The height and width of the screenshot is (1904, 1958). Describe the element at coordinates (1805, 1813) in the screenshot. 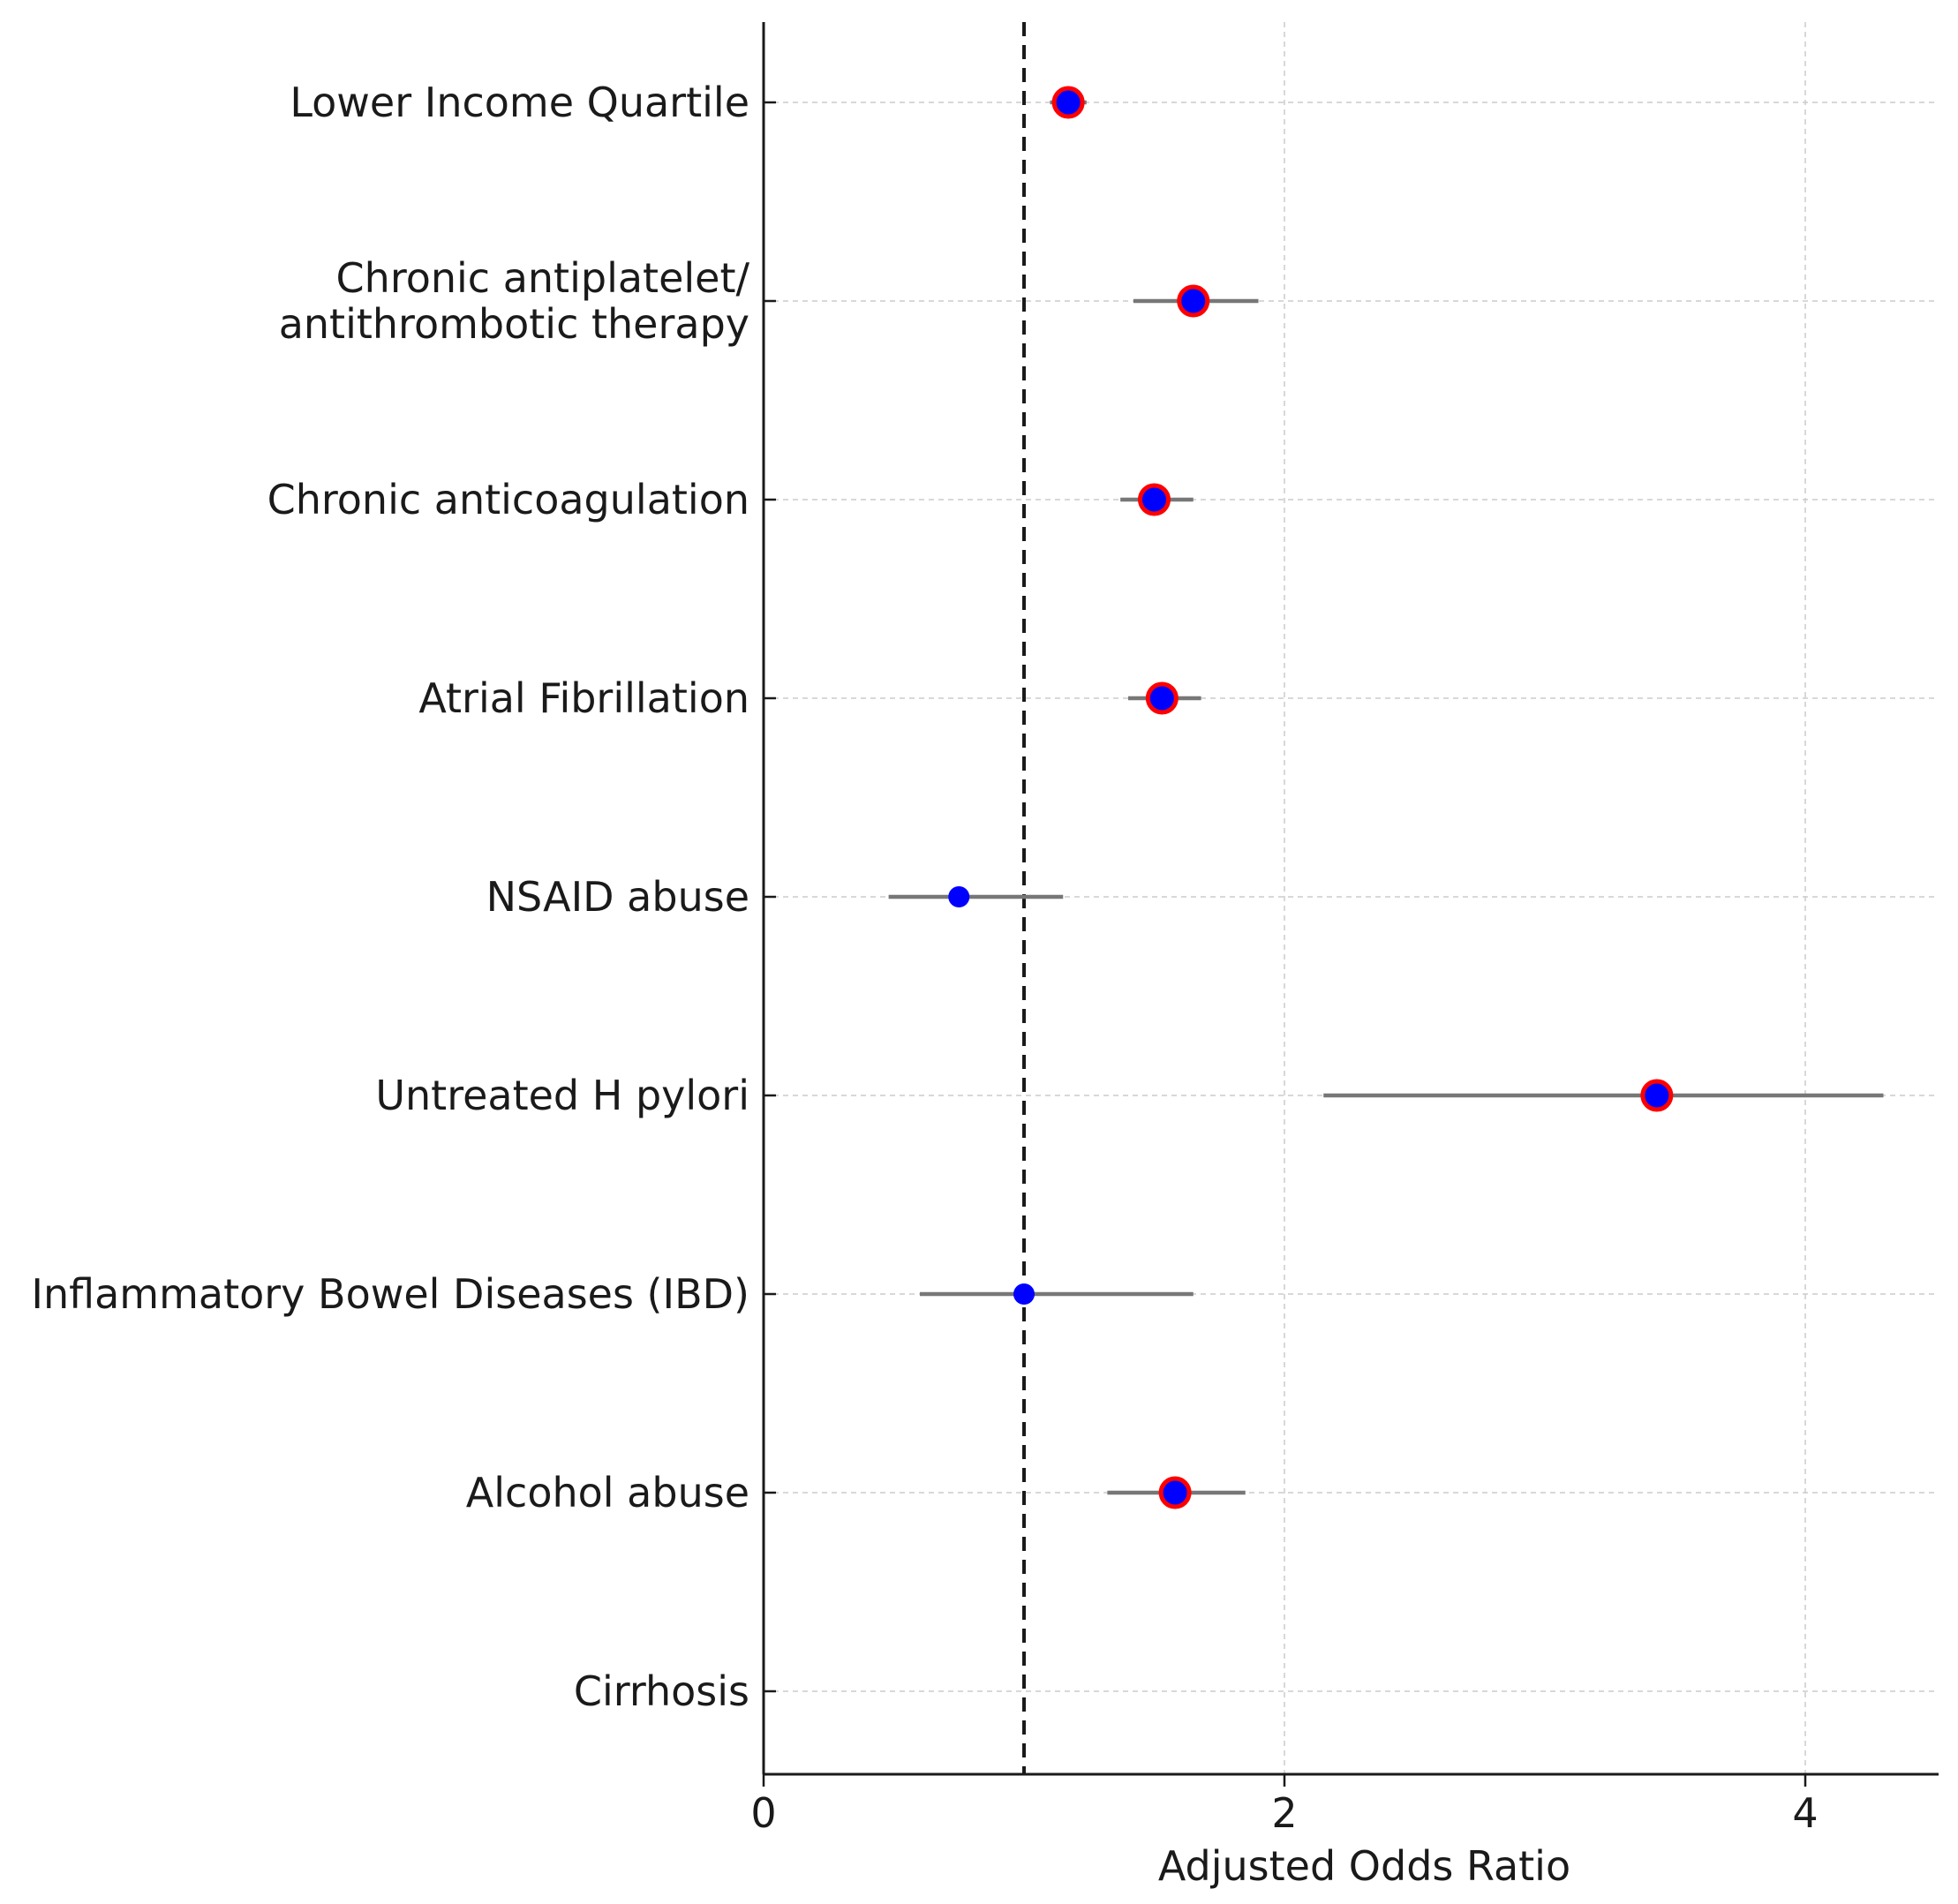

I see `x-tick-label: 4` at that location.